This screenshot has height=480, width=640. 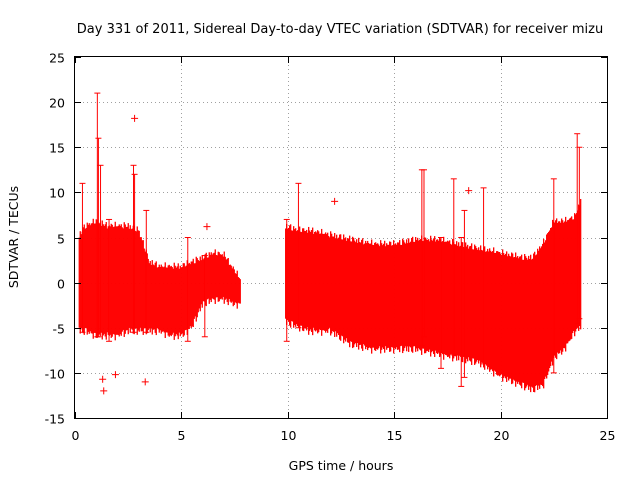 What do you see at coordinates (608, 435) in the screenshot?
I see `x-tick-label: 25` at bounding box center [608, 435].